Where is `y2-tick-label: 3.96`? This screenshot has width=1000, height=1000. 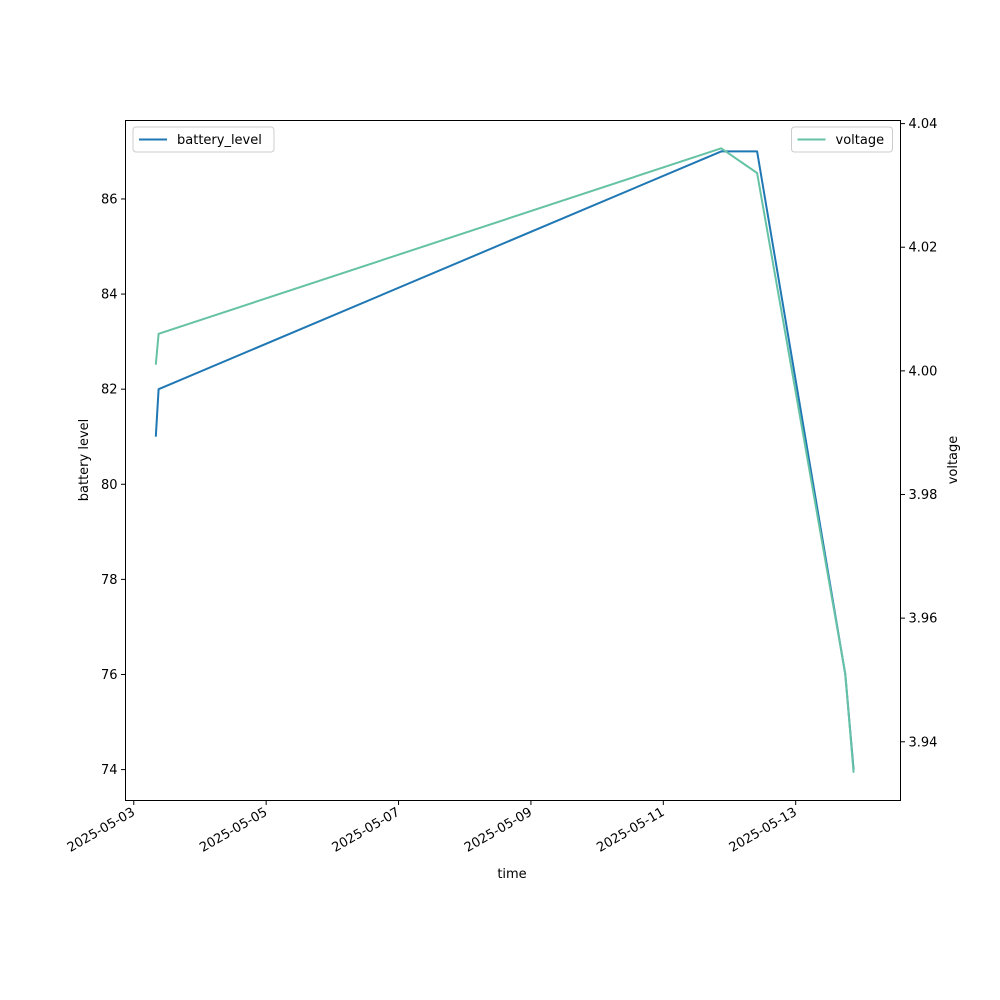
y2-tick-label: 3.96 is located at coordinates (923, 619).